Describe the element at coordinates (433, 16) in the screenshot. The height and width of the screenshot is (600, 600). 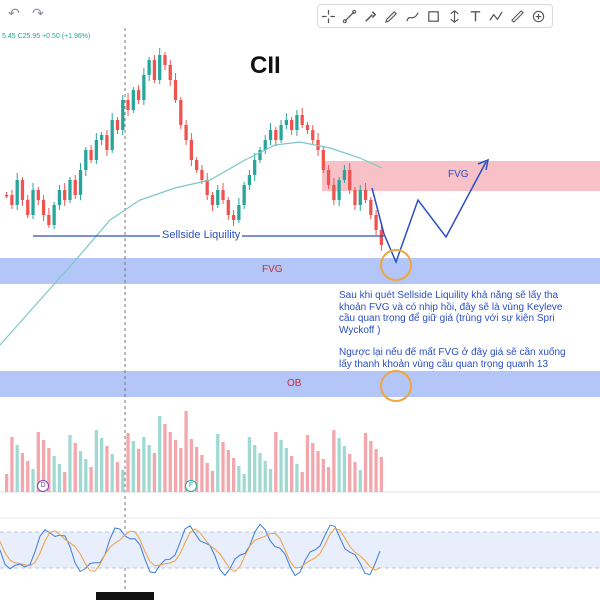
I see `rectangle-icon` at that location.